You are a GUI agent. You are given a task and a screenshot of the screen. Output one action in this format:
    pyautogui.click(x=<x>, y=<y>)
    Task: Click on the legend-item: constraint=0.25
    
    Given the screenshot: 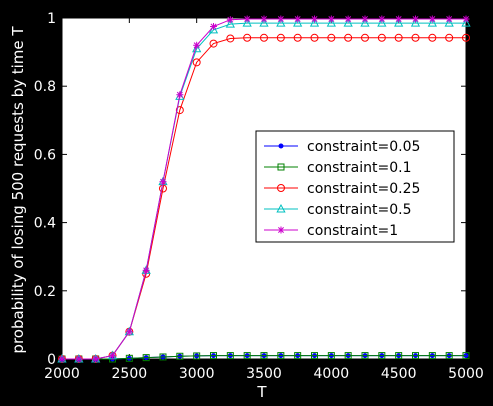 What is the action you would take?
    pyautogui.click(x=342, y=189)
    